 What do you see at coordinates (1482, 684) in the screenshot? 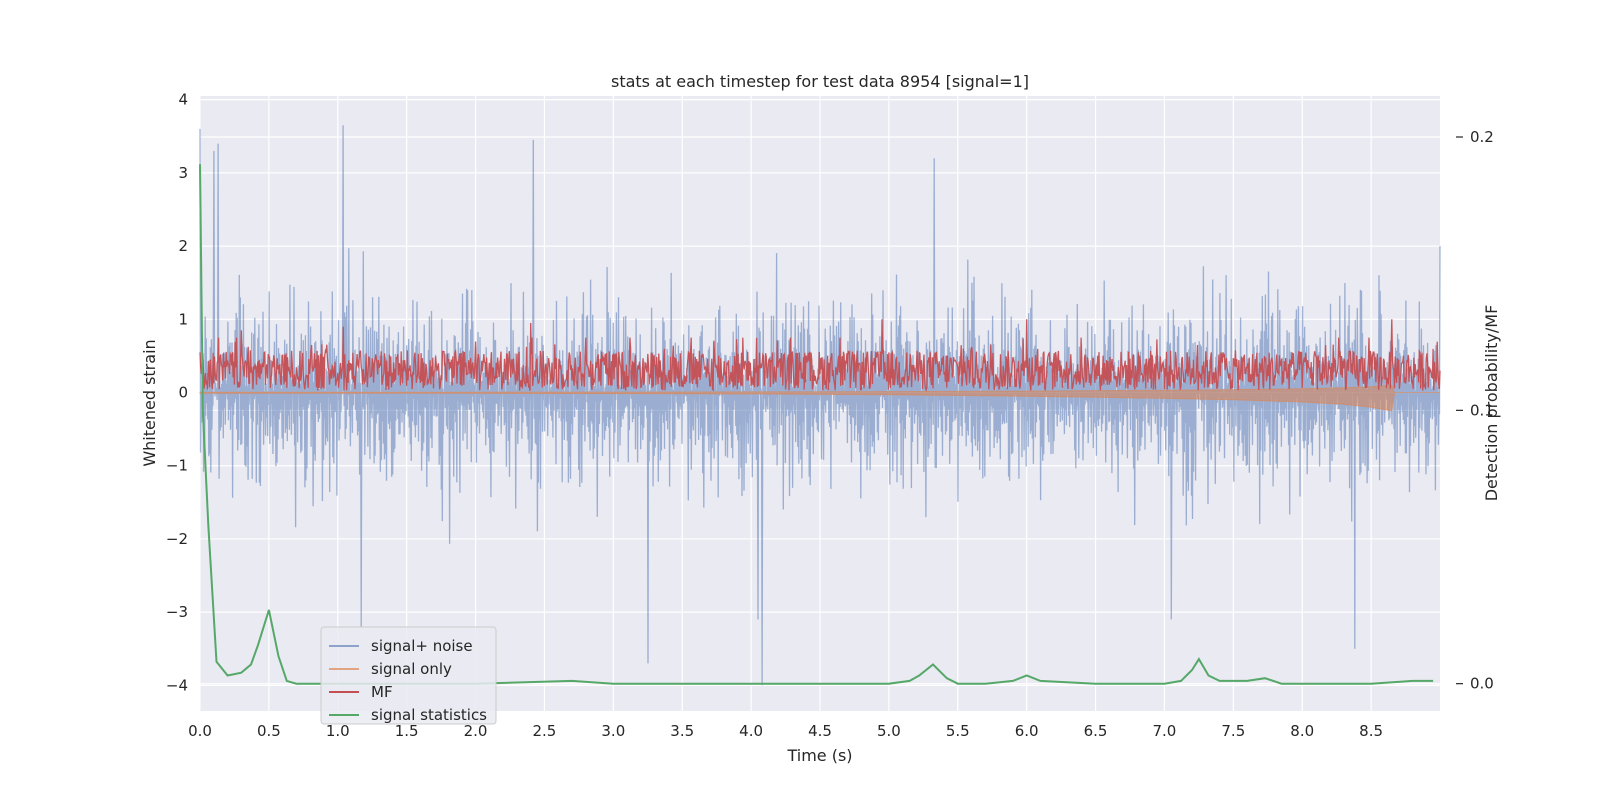
I see `y2-tick-label: 0.0` at bounding box center [1482, 684].